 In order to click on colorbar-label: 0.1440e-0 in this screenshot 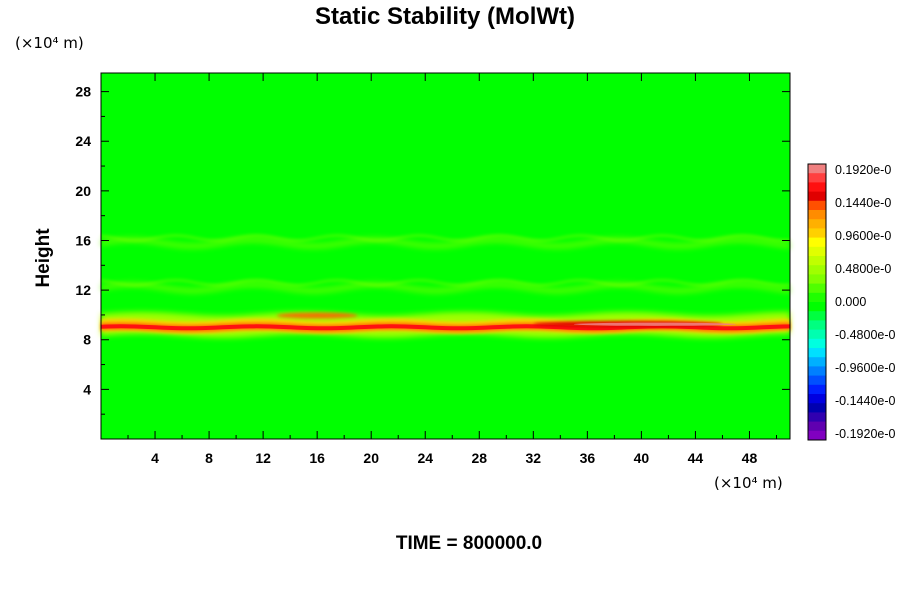, I will do `click(863, 203)`.